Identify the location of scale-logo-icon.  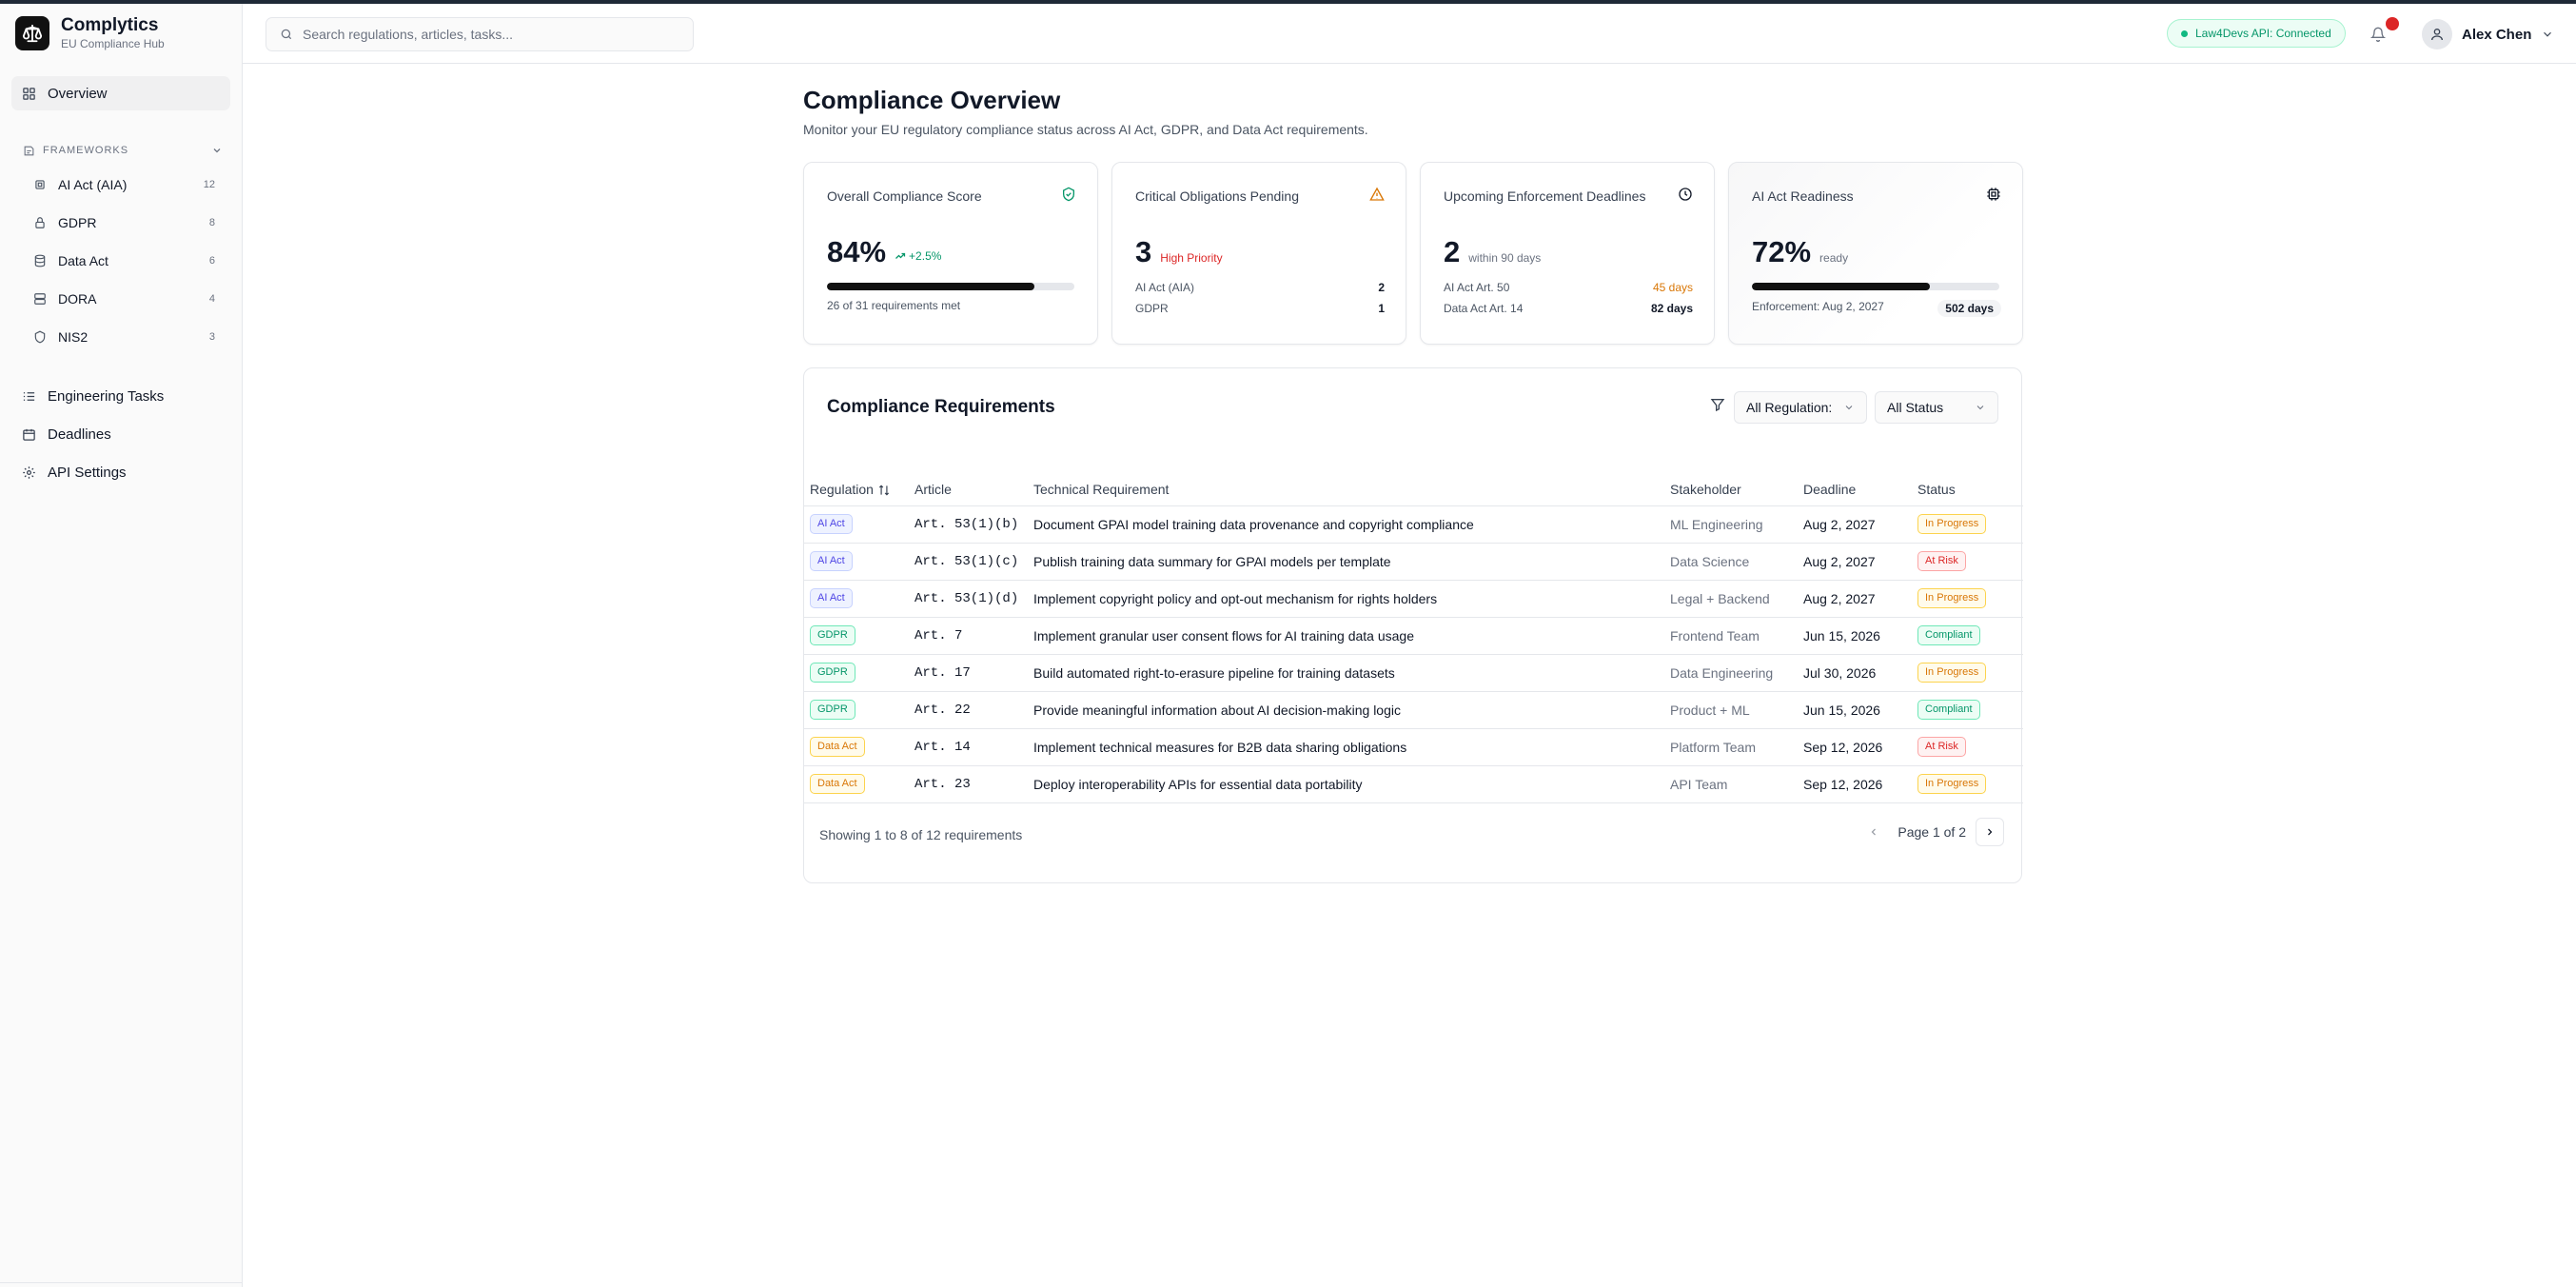
(32, 33).